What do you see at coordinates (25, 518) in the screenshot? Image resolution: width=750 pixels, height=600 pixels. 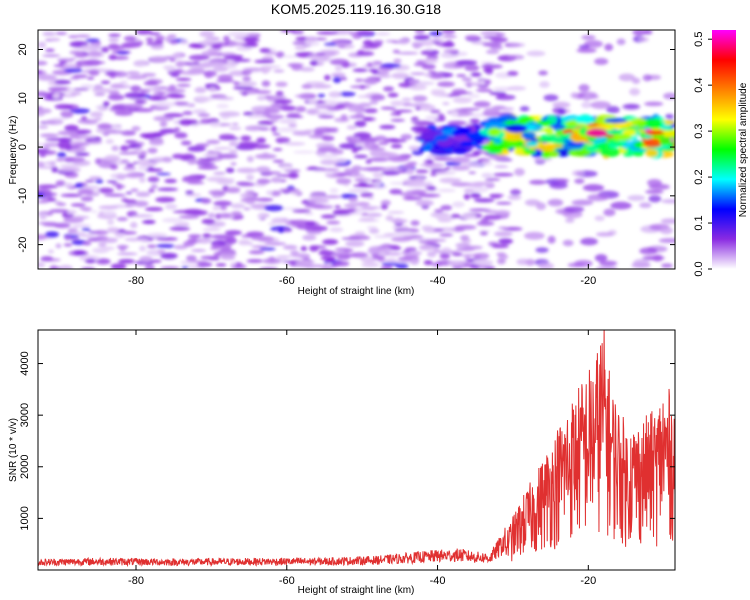 I see `y-tick-label: 1000` at bounding box center [25, 518].